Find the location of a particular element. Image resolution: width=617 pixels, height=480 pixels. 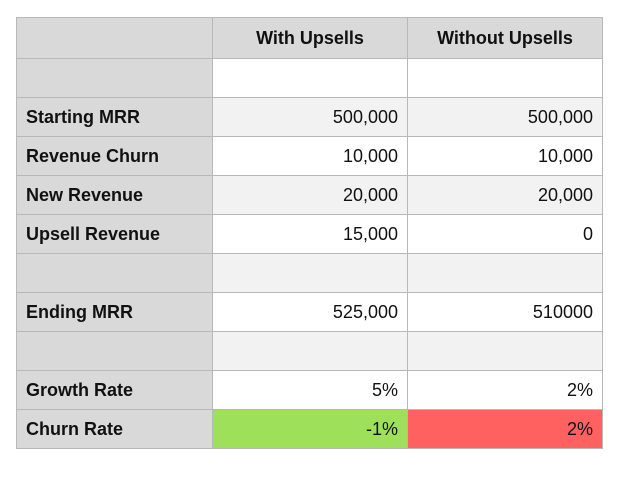

with-upsells-value: 20,000 is located at coordinates (310, 195).